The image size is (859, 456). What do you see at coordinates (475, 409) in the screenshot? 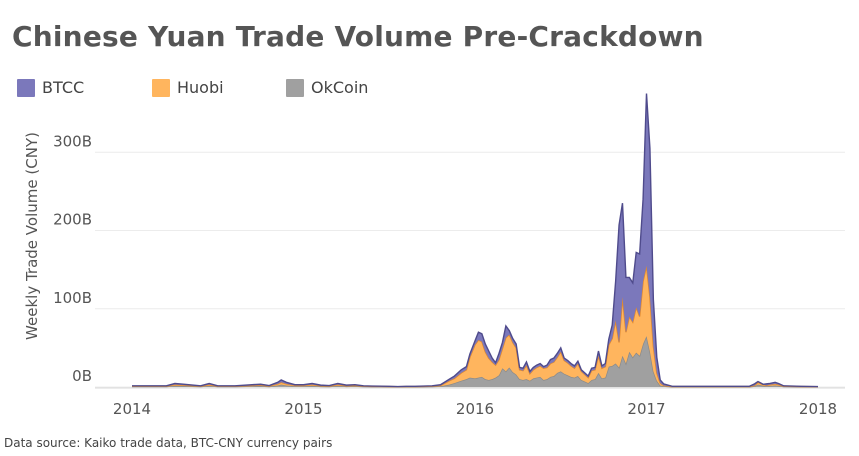
I see `x-tick-label-2016: 2016` at bounding box center [475, 409].